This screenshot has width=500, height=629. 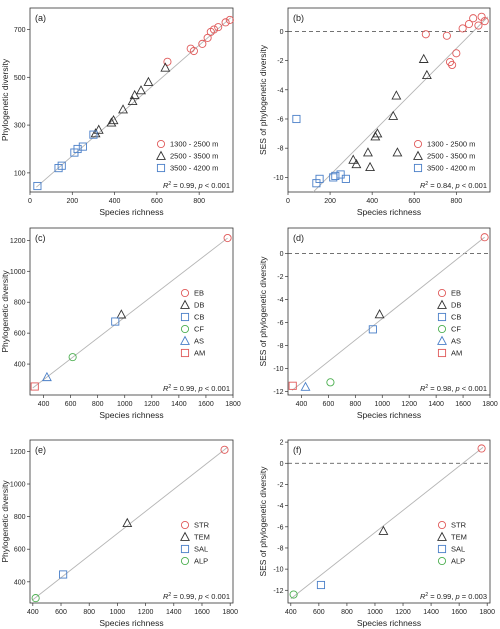 What do you see at coordinates (20, 365) in the screenshot?
I see `y-tick-label: 400` at bounding box center [20, 365].